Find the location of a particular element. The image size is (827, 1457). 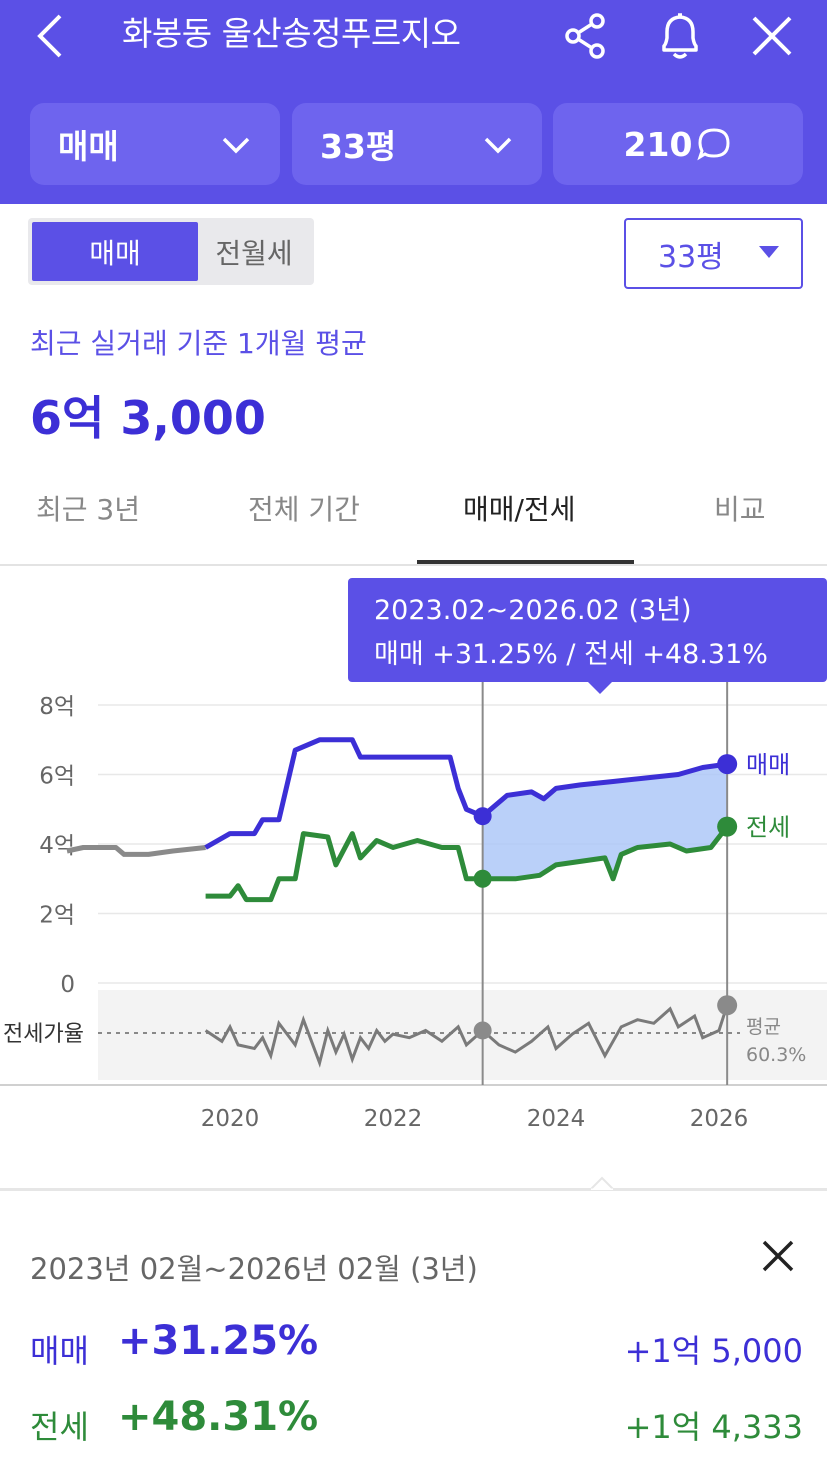

range-start-point-sale is located at coordinates (482, 816).